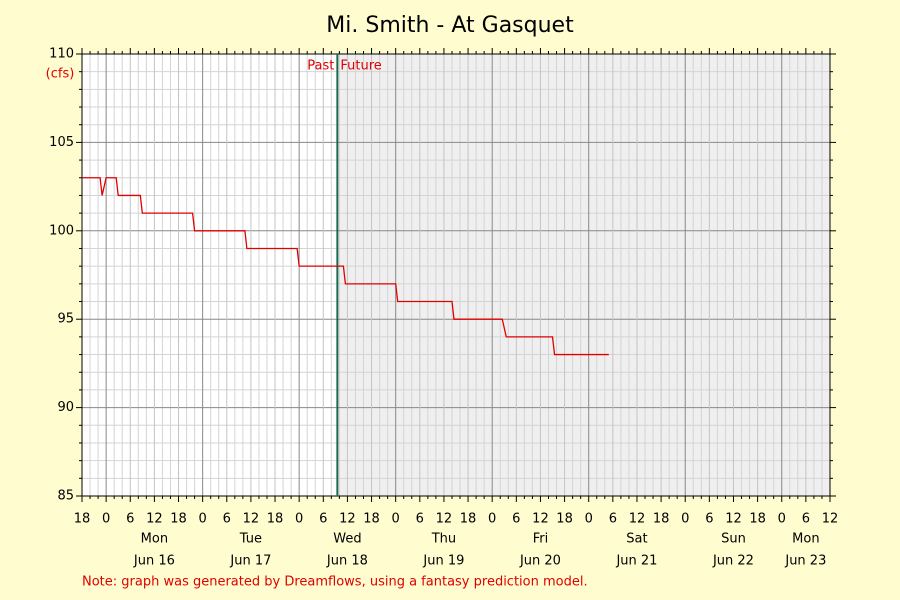 The width and height of the screenshot is (900, 600). What do you see at coordinates (636, 539) in the screenshot?
I see `weekday-label: Sat` at bounding box center [636, 539].